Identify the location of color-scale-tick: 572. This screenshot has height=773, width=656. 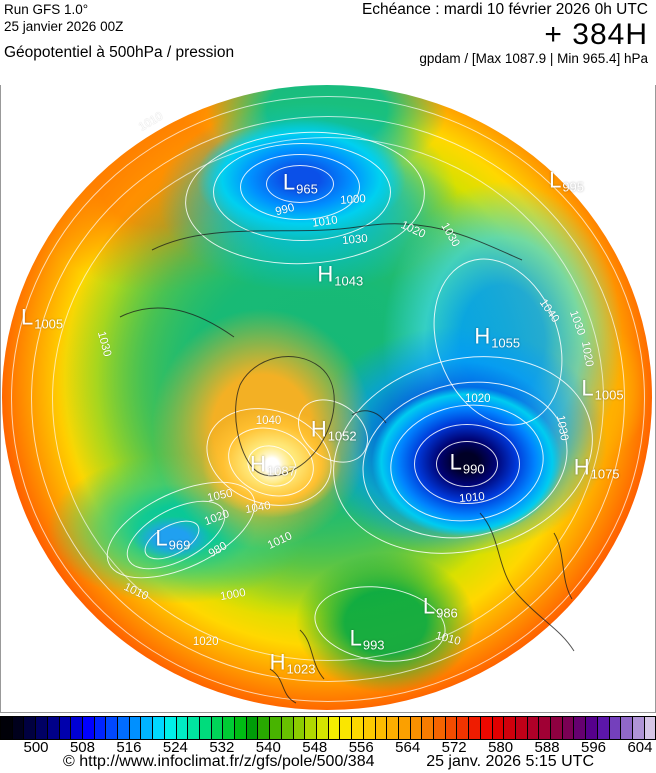
(454, 747).